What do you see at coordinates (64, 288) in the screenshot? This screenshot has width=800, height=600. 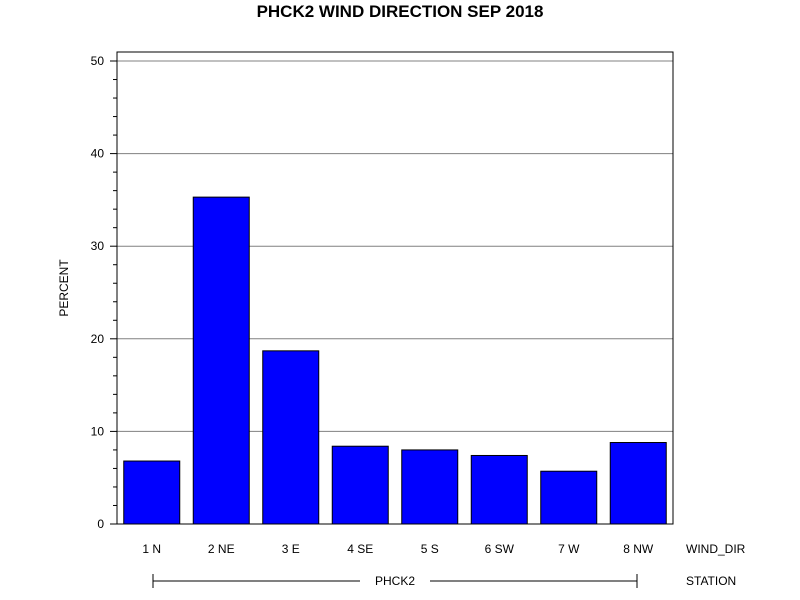 I see `y-axis-label: PERCENT` at bounding box center [64, 288].